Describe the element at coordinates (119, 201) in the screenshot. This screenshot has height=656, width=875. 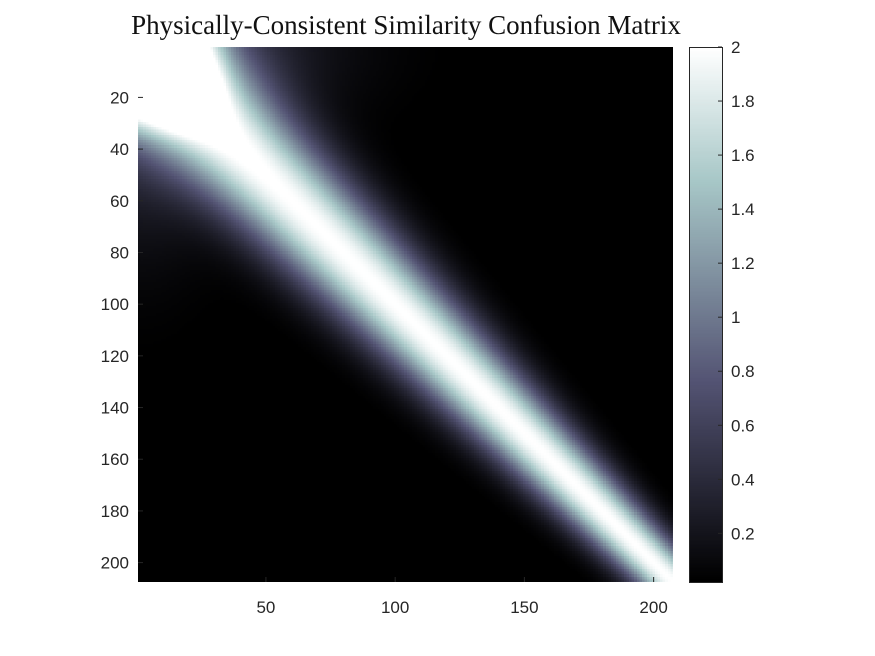
I see `y-tick-label: 60` at that location.